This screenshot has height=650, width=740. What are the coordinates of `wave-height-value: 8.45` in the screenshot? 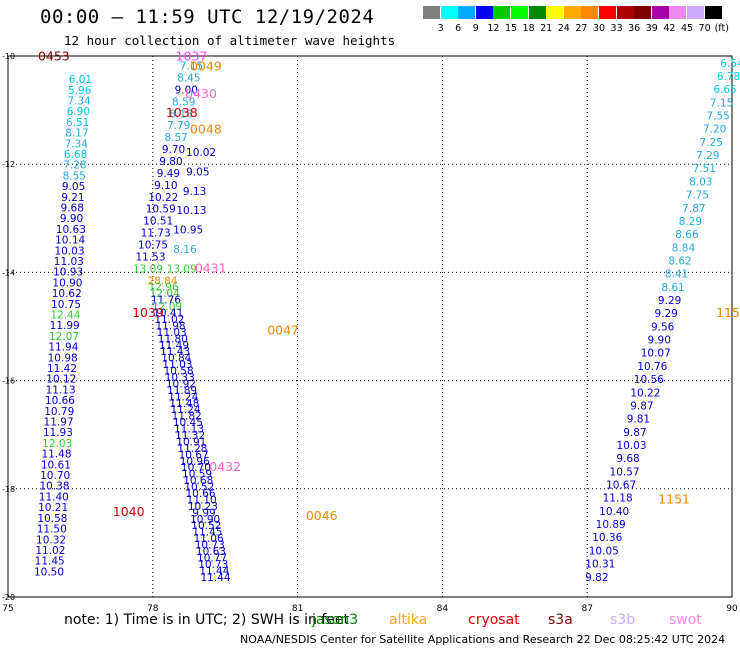 It's located at (188, 78).